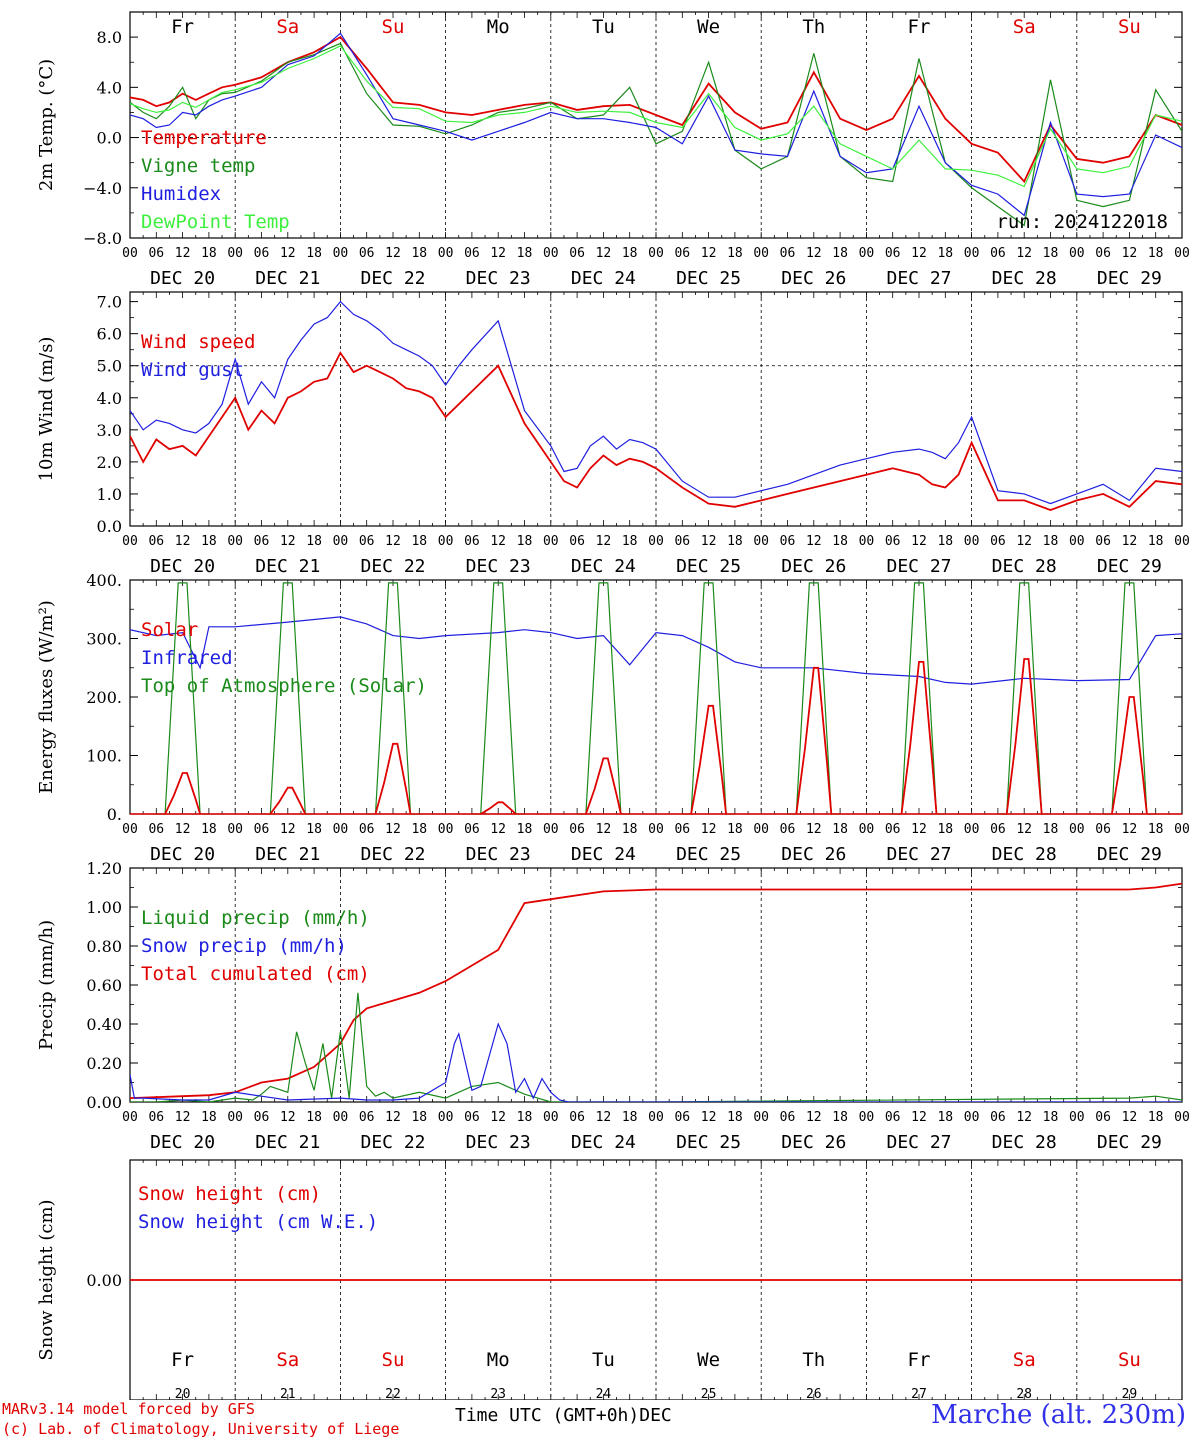 The height and width of the screenshot is (1440, 1194). What do you see at coordinates (102, 238) in the screenshot?
I see `y-tick-label: −8.0` at bounding box center [102, 238].